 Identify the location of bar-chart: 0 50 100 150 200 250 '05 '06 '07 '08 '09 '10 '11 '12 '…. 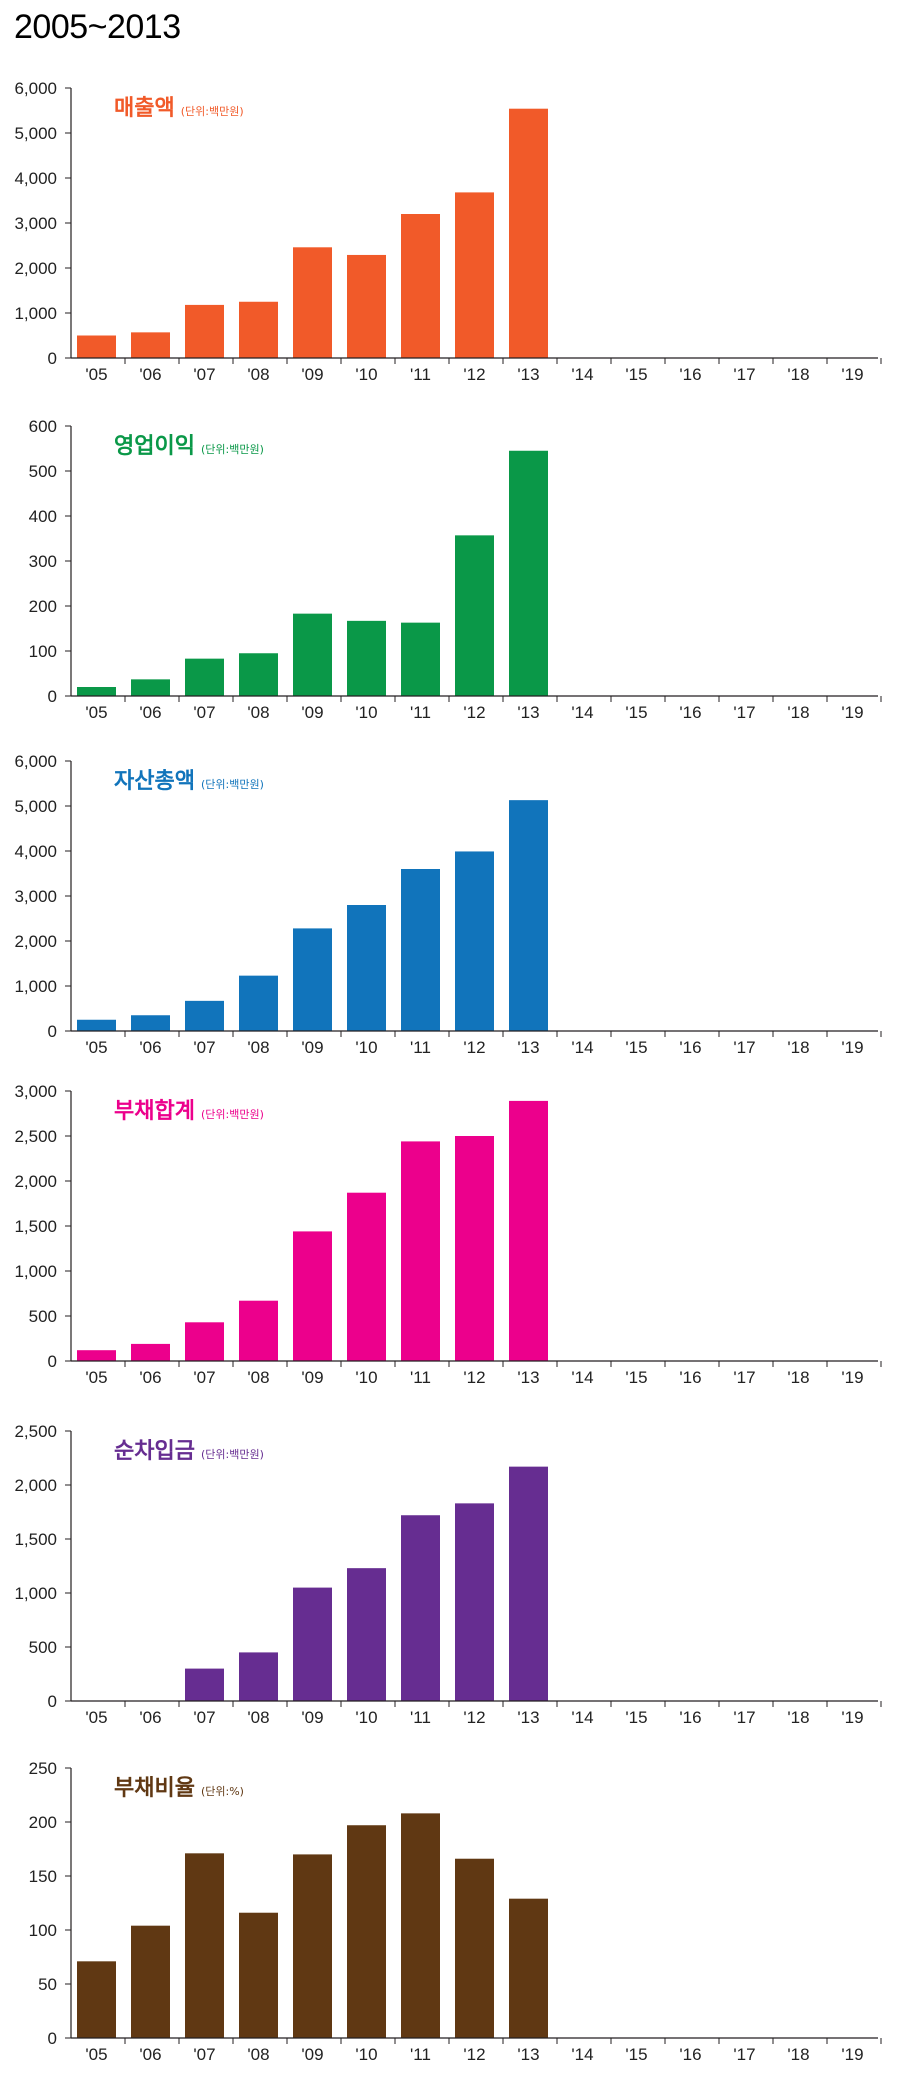
(455, 1911).